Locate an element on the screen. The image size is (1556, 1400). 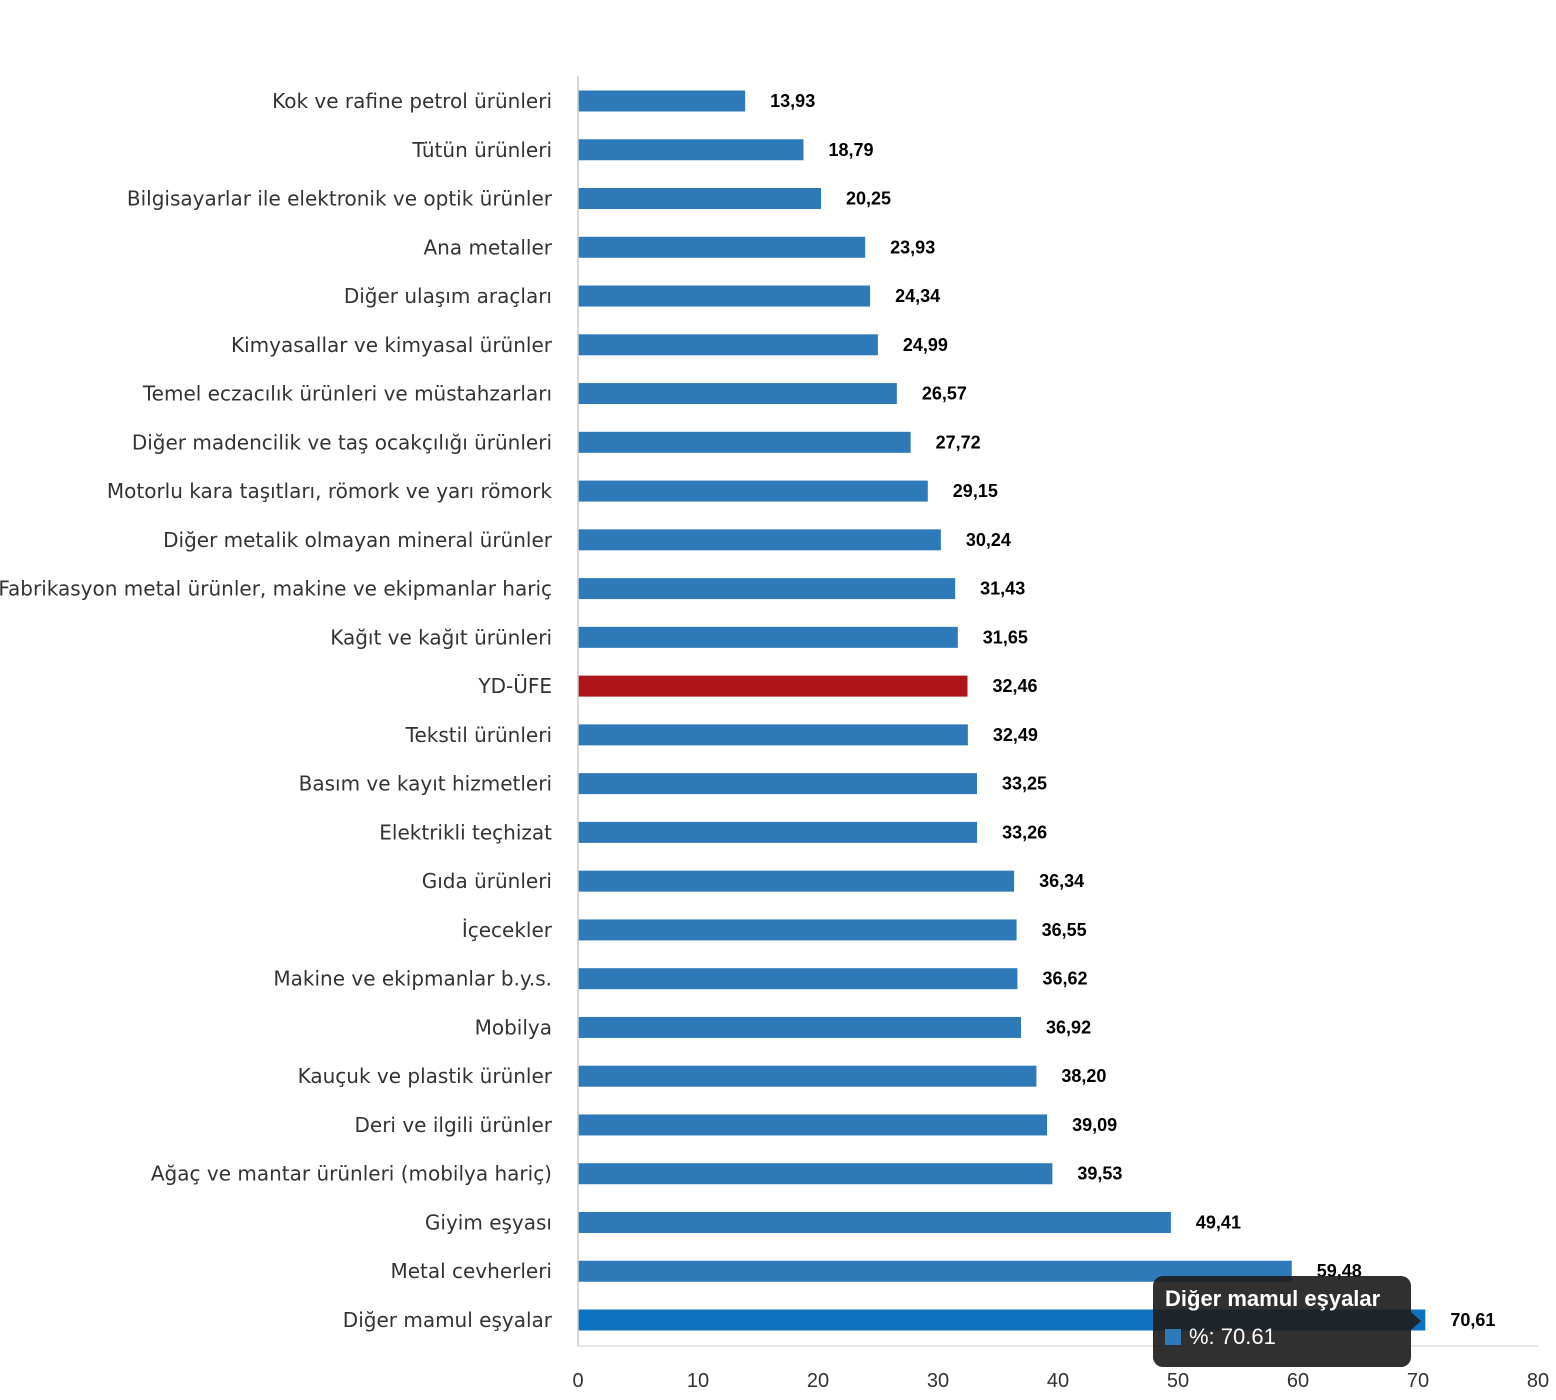
data-label: 70,61 is located at coordinates (1472, 1320).